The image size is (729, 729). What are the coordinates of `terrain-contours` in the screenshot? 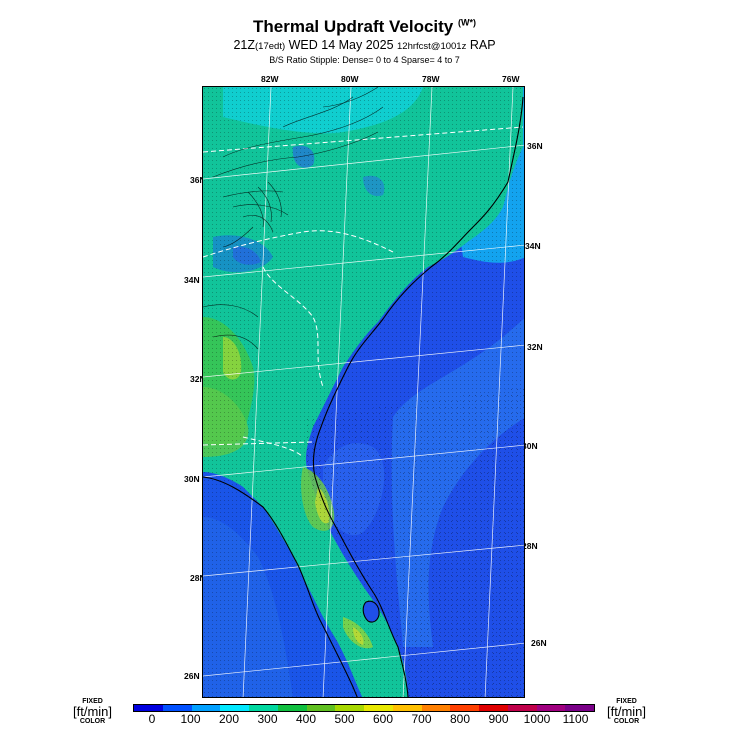 It's located at (293, 218).